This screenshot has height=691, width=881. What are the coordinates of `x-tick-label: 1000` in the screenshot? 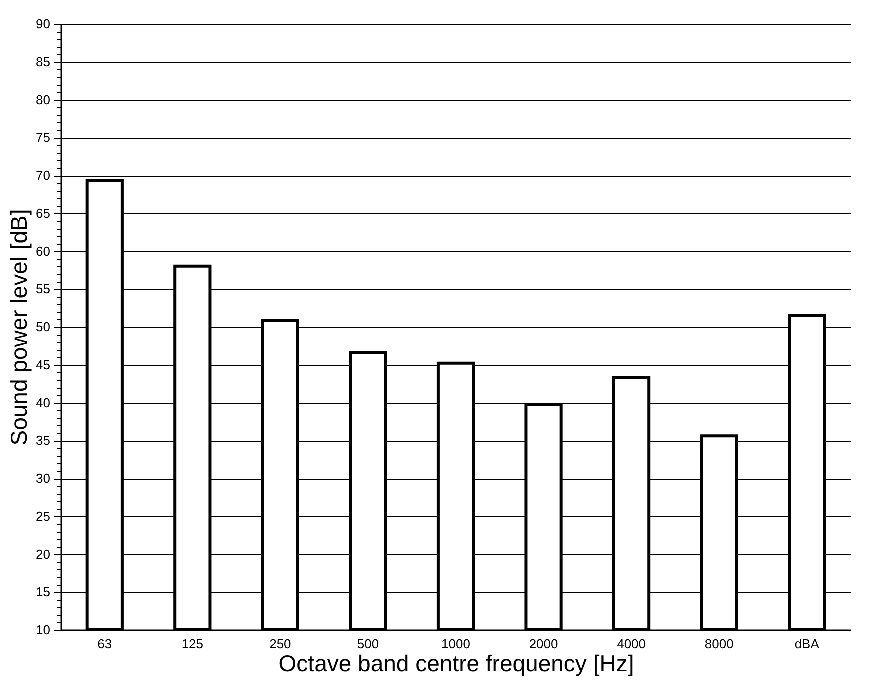 It's located at (456, 644).